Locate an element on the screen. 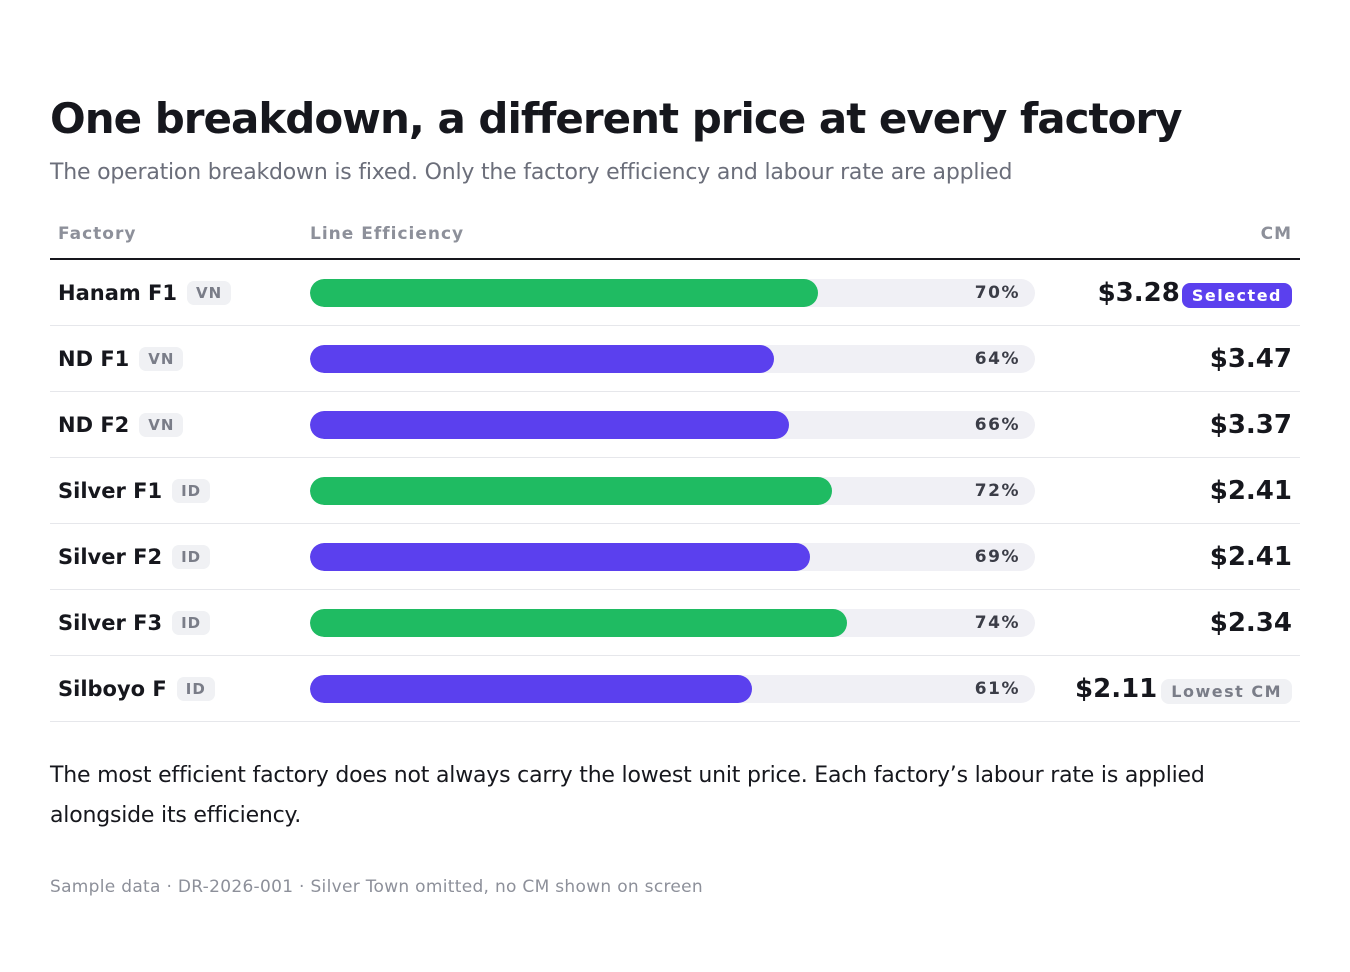 Image resolution: width=1350 pixels, height=972 pixels. factory-name: ND F2 is located at coordinates (94, 424).